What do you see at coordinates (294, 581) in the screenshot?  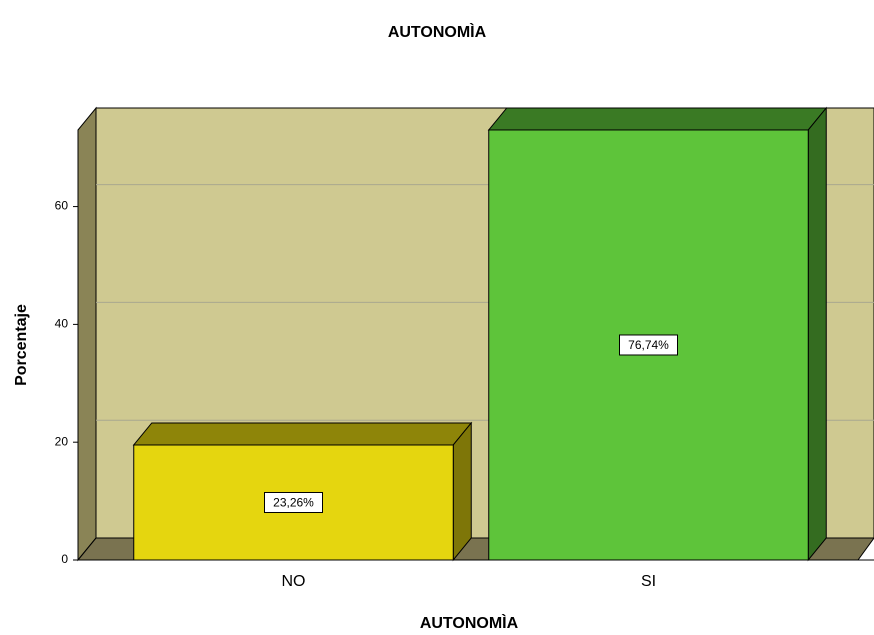 I see `x-tick-label: NO` at bounding box center [294, 581].